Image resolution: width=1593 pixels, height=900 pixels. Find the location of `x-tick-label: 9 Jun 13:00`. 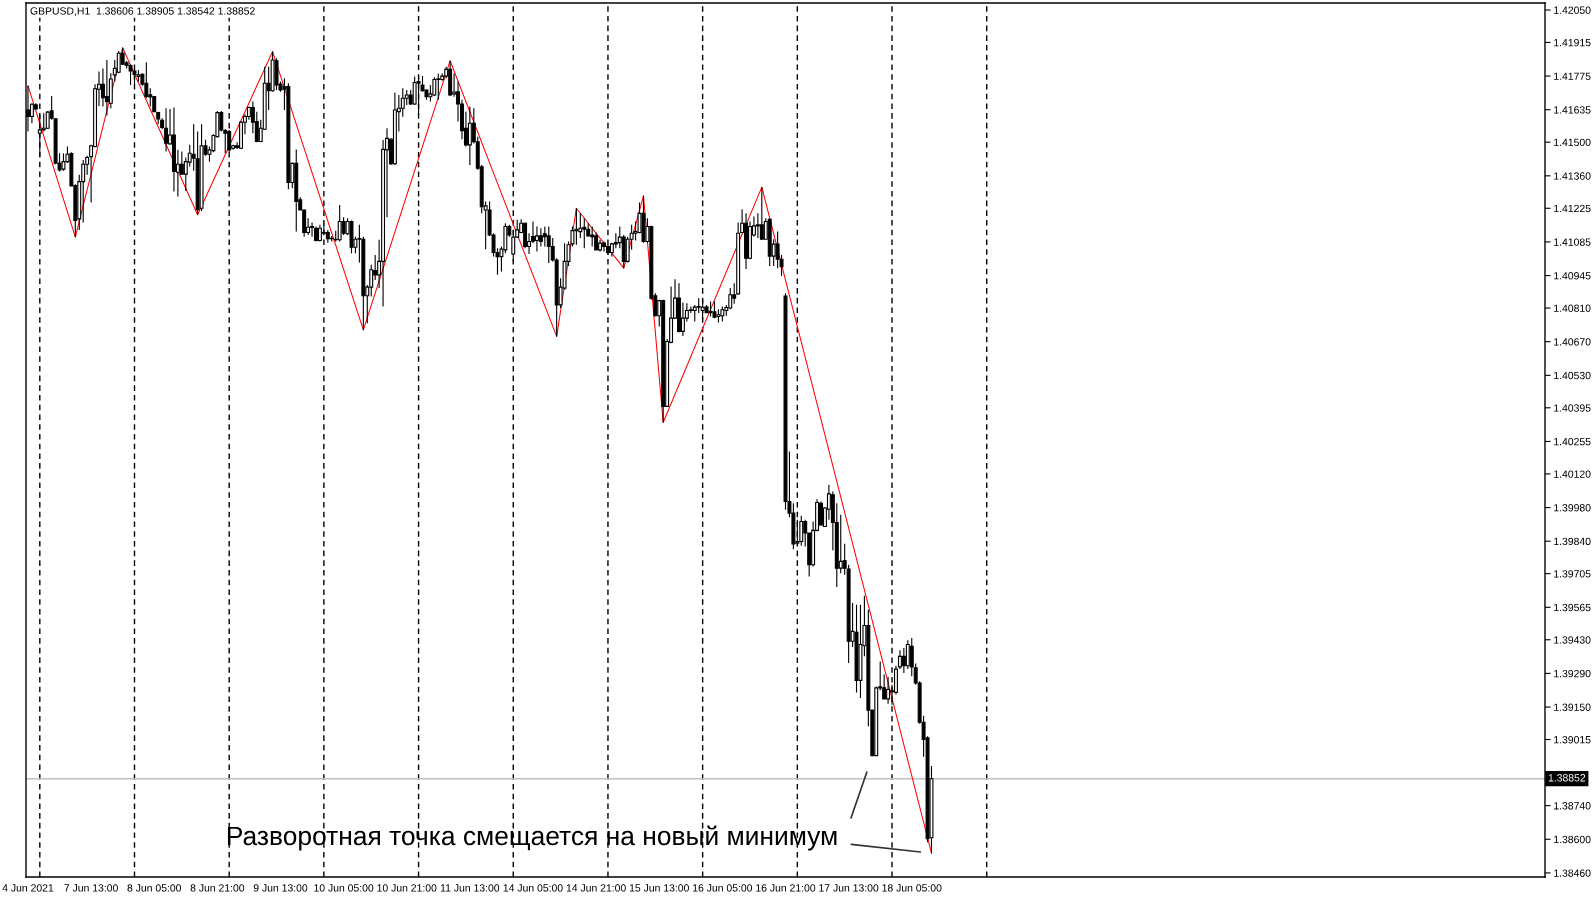

x-tick-label: 9 Jun 13:00 is located at coordinates (280, 888).